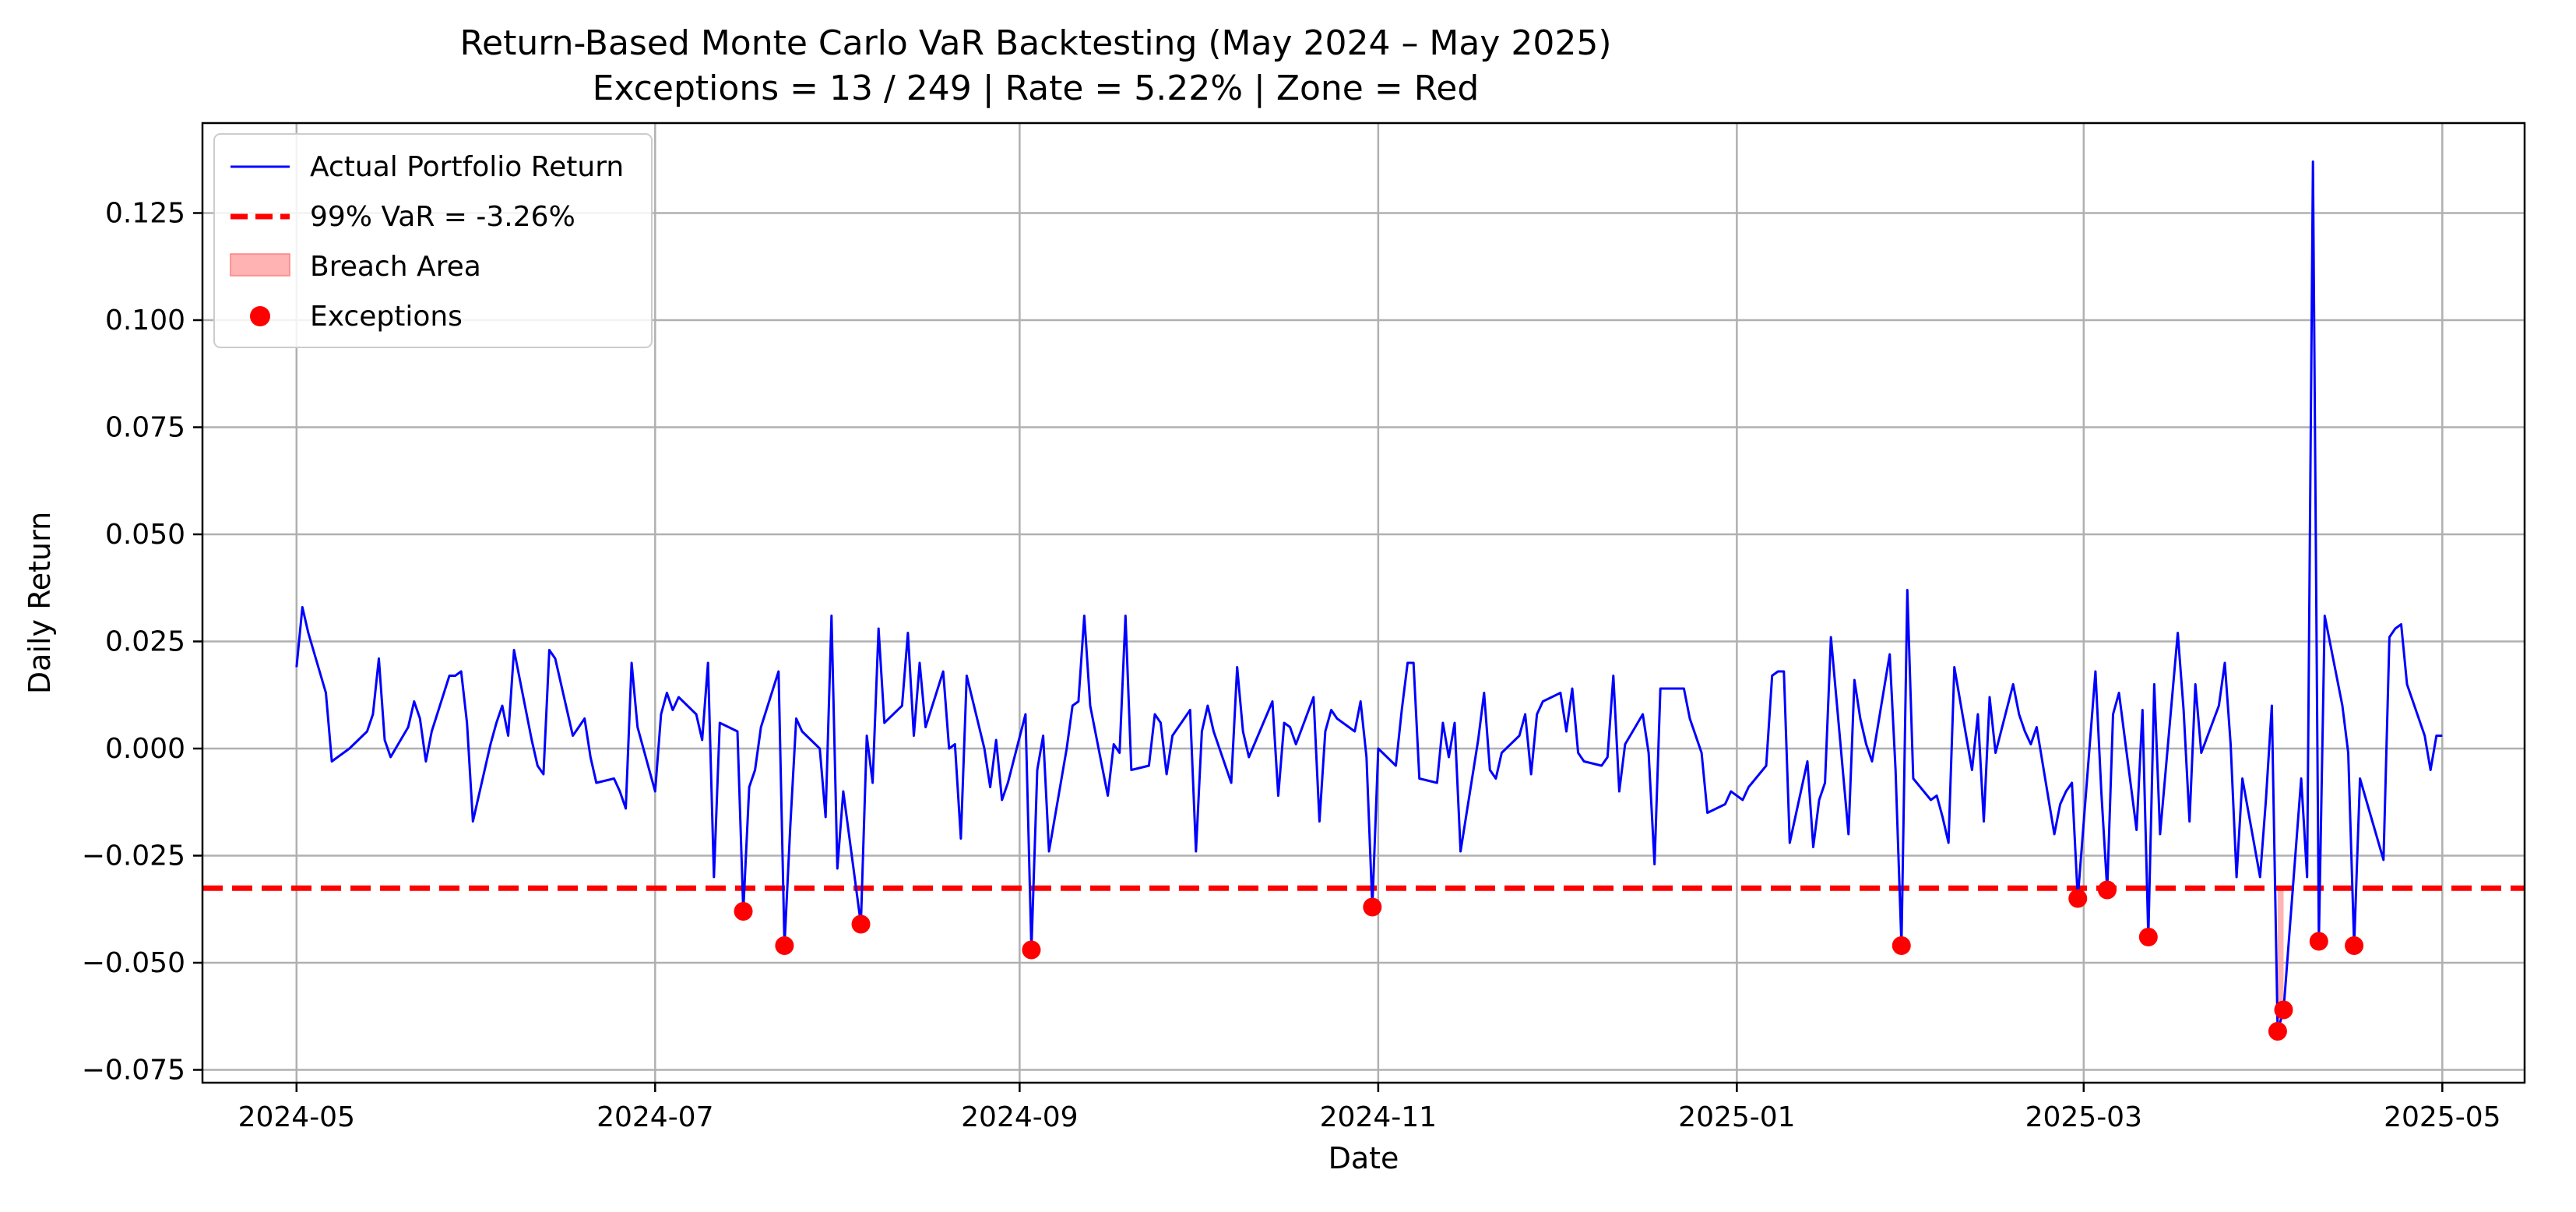 This screenshot has height=1212, width=2576. What do you see at coordinates (40, 603) in the screenshot?
I see `y-axis-label: Daily Return` at bounding box center [40, 603].